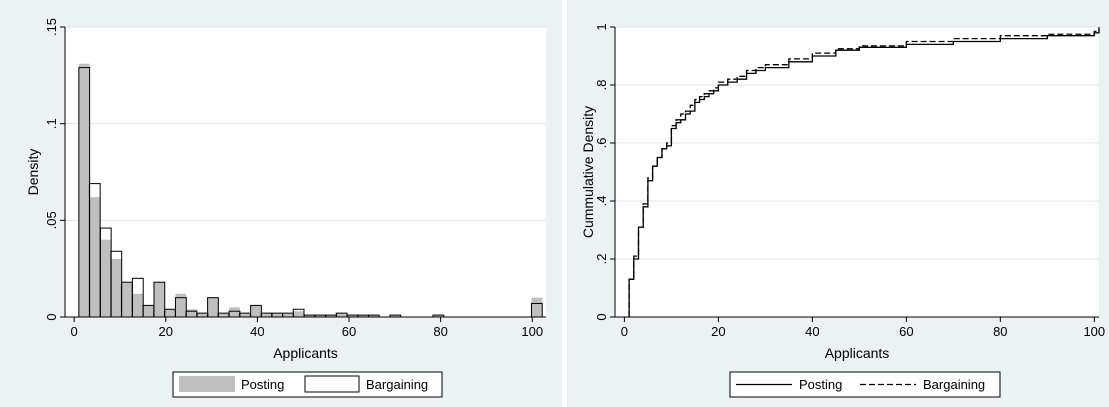 The width and height of the screenshot is (1109, 407). Describe the element at coordinates (51, 123) in the screenshot. I see `y-tick-label: .1` at that location.